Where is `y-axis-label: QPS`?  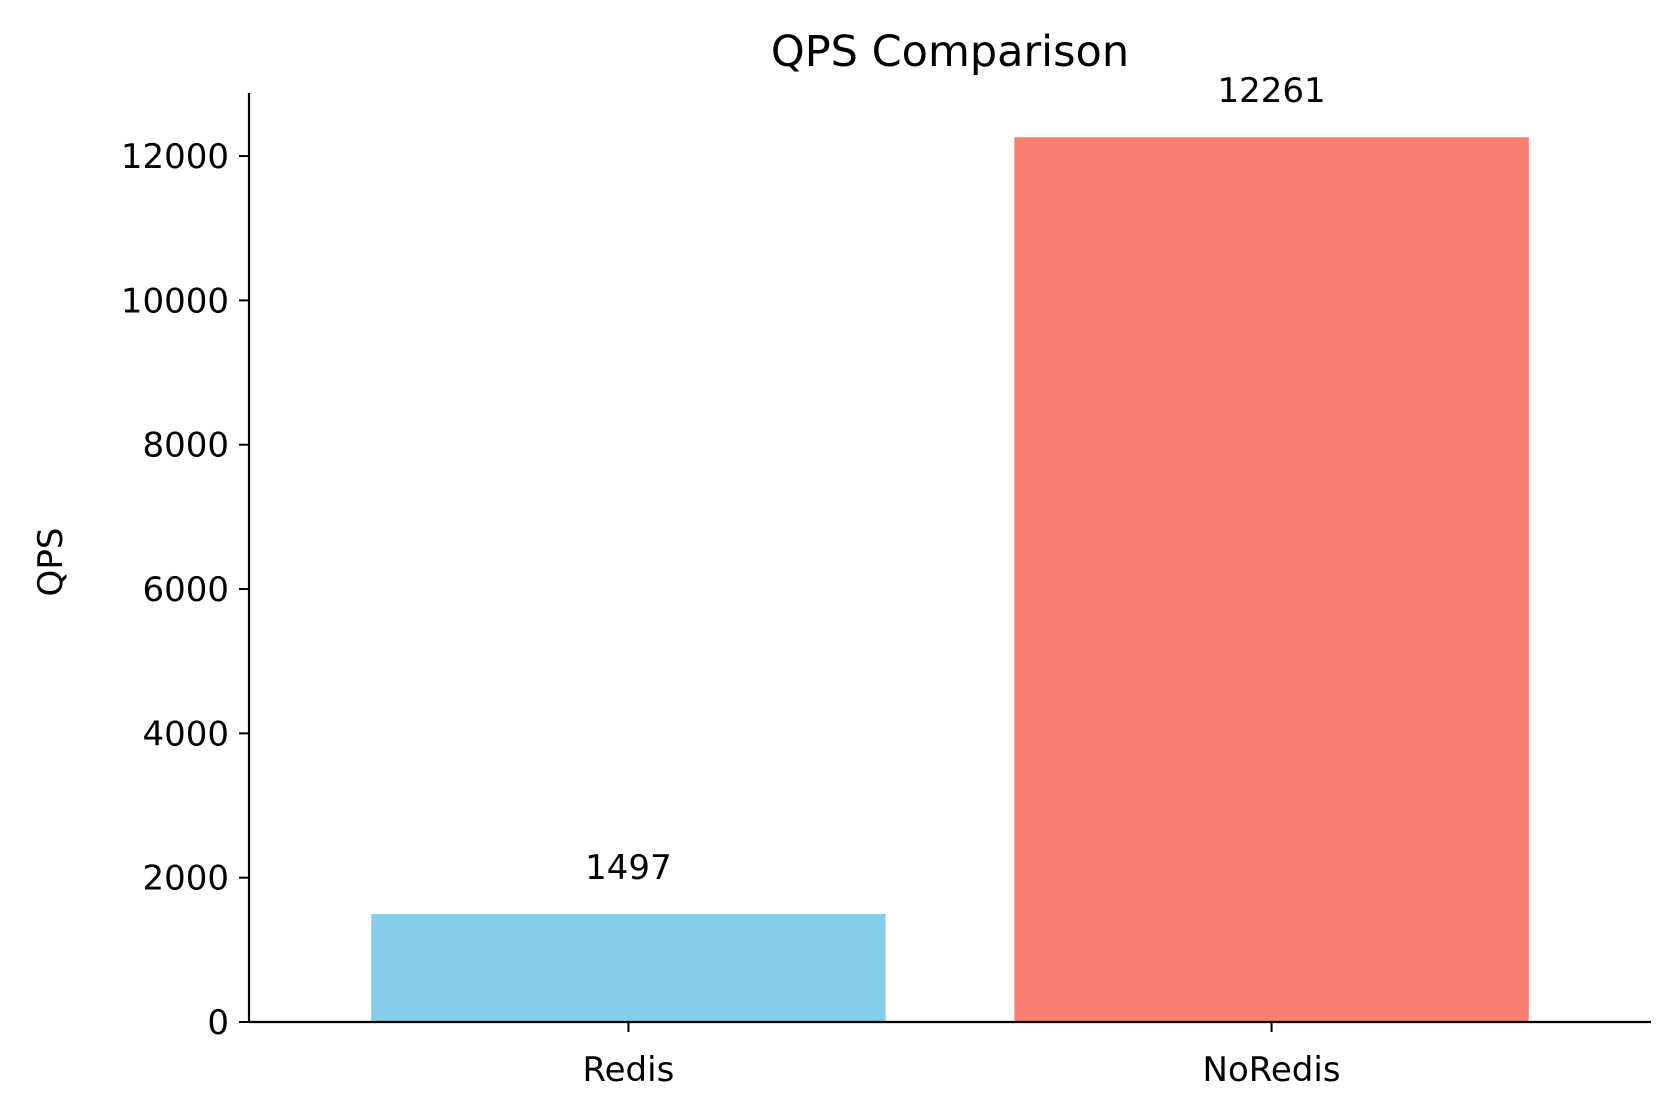
y-axis-label: QPS is located at coordinates (51, 562).